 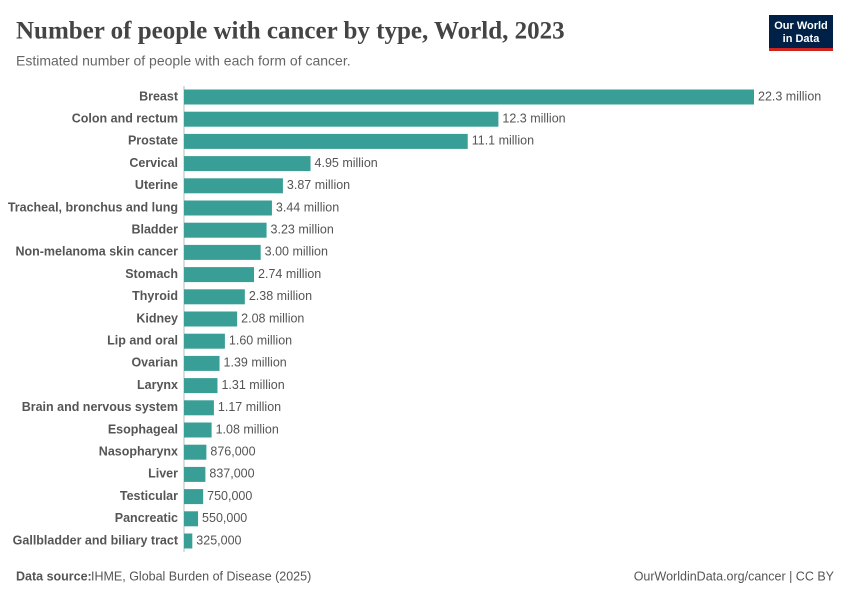 What do you see at coordinates (138, 451) in the screenshot?
I see `category-label: Nasopharynx` at bounding box center [138, 451].